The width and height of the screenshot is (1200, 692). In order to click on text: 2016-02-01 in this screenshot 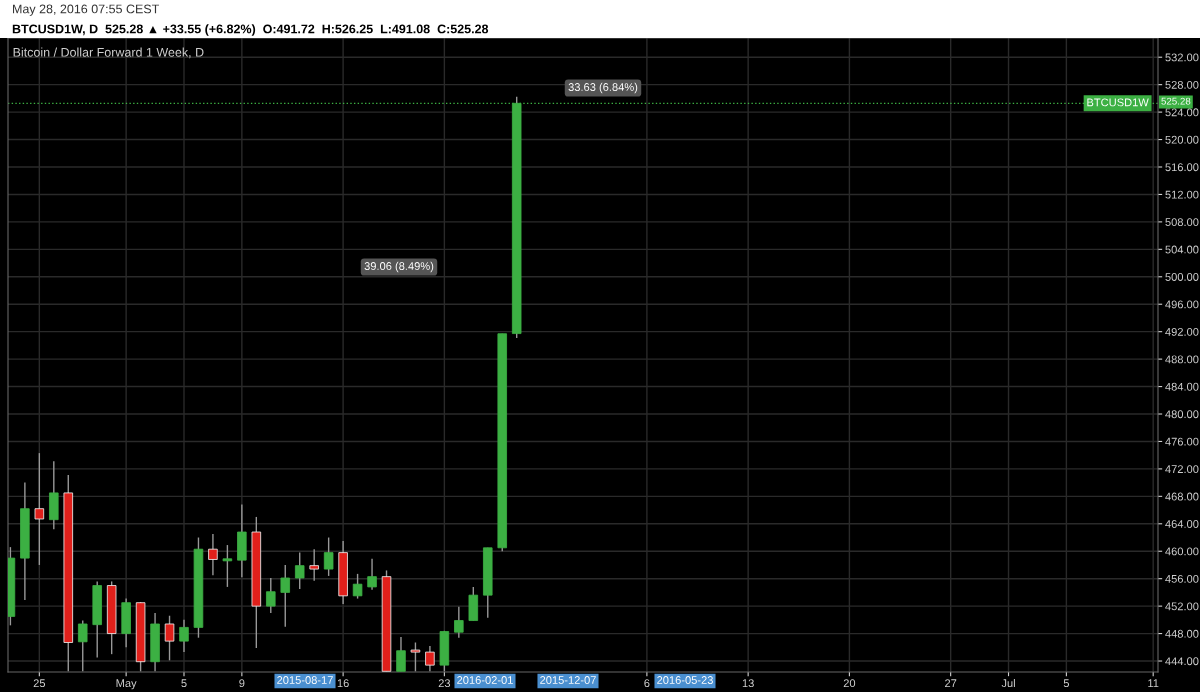, I will do `click(485, 680)`.